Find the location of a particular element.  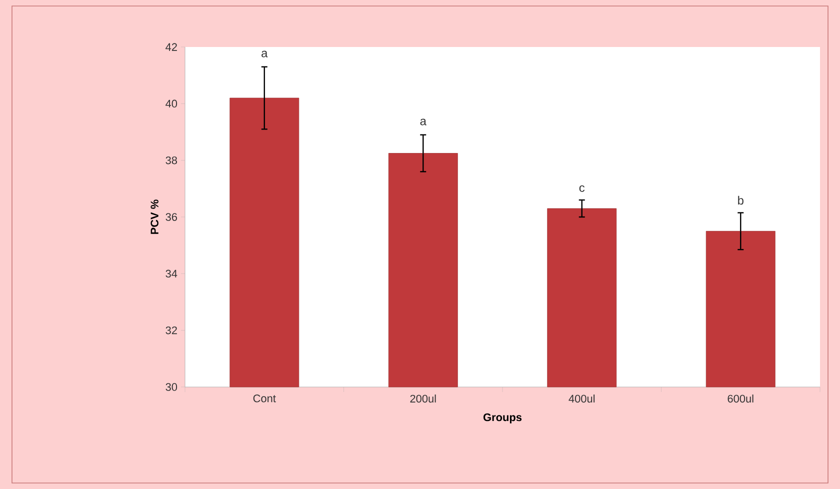

y-tick-label: 38 is located at coordinates (171, 160).